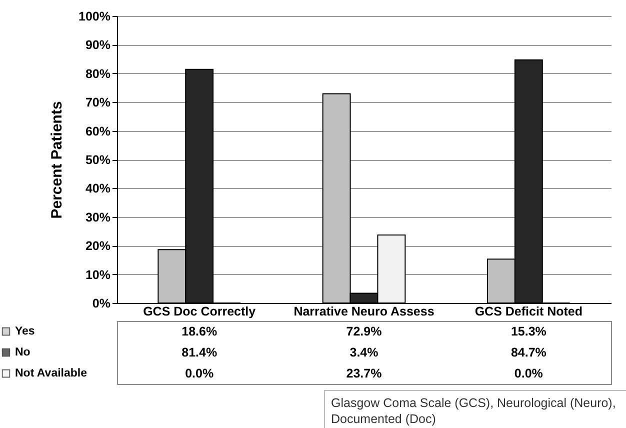  What do you see at coordinates (51, 374) in the screenshot?
I see `legend-label: Not Available` at bounding box center [51, 374].